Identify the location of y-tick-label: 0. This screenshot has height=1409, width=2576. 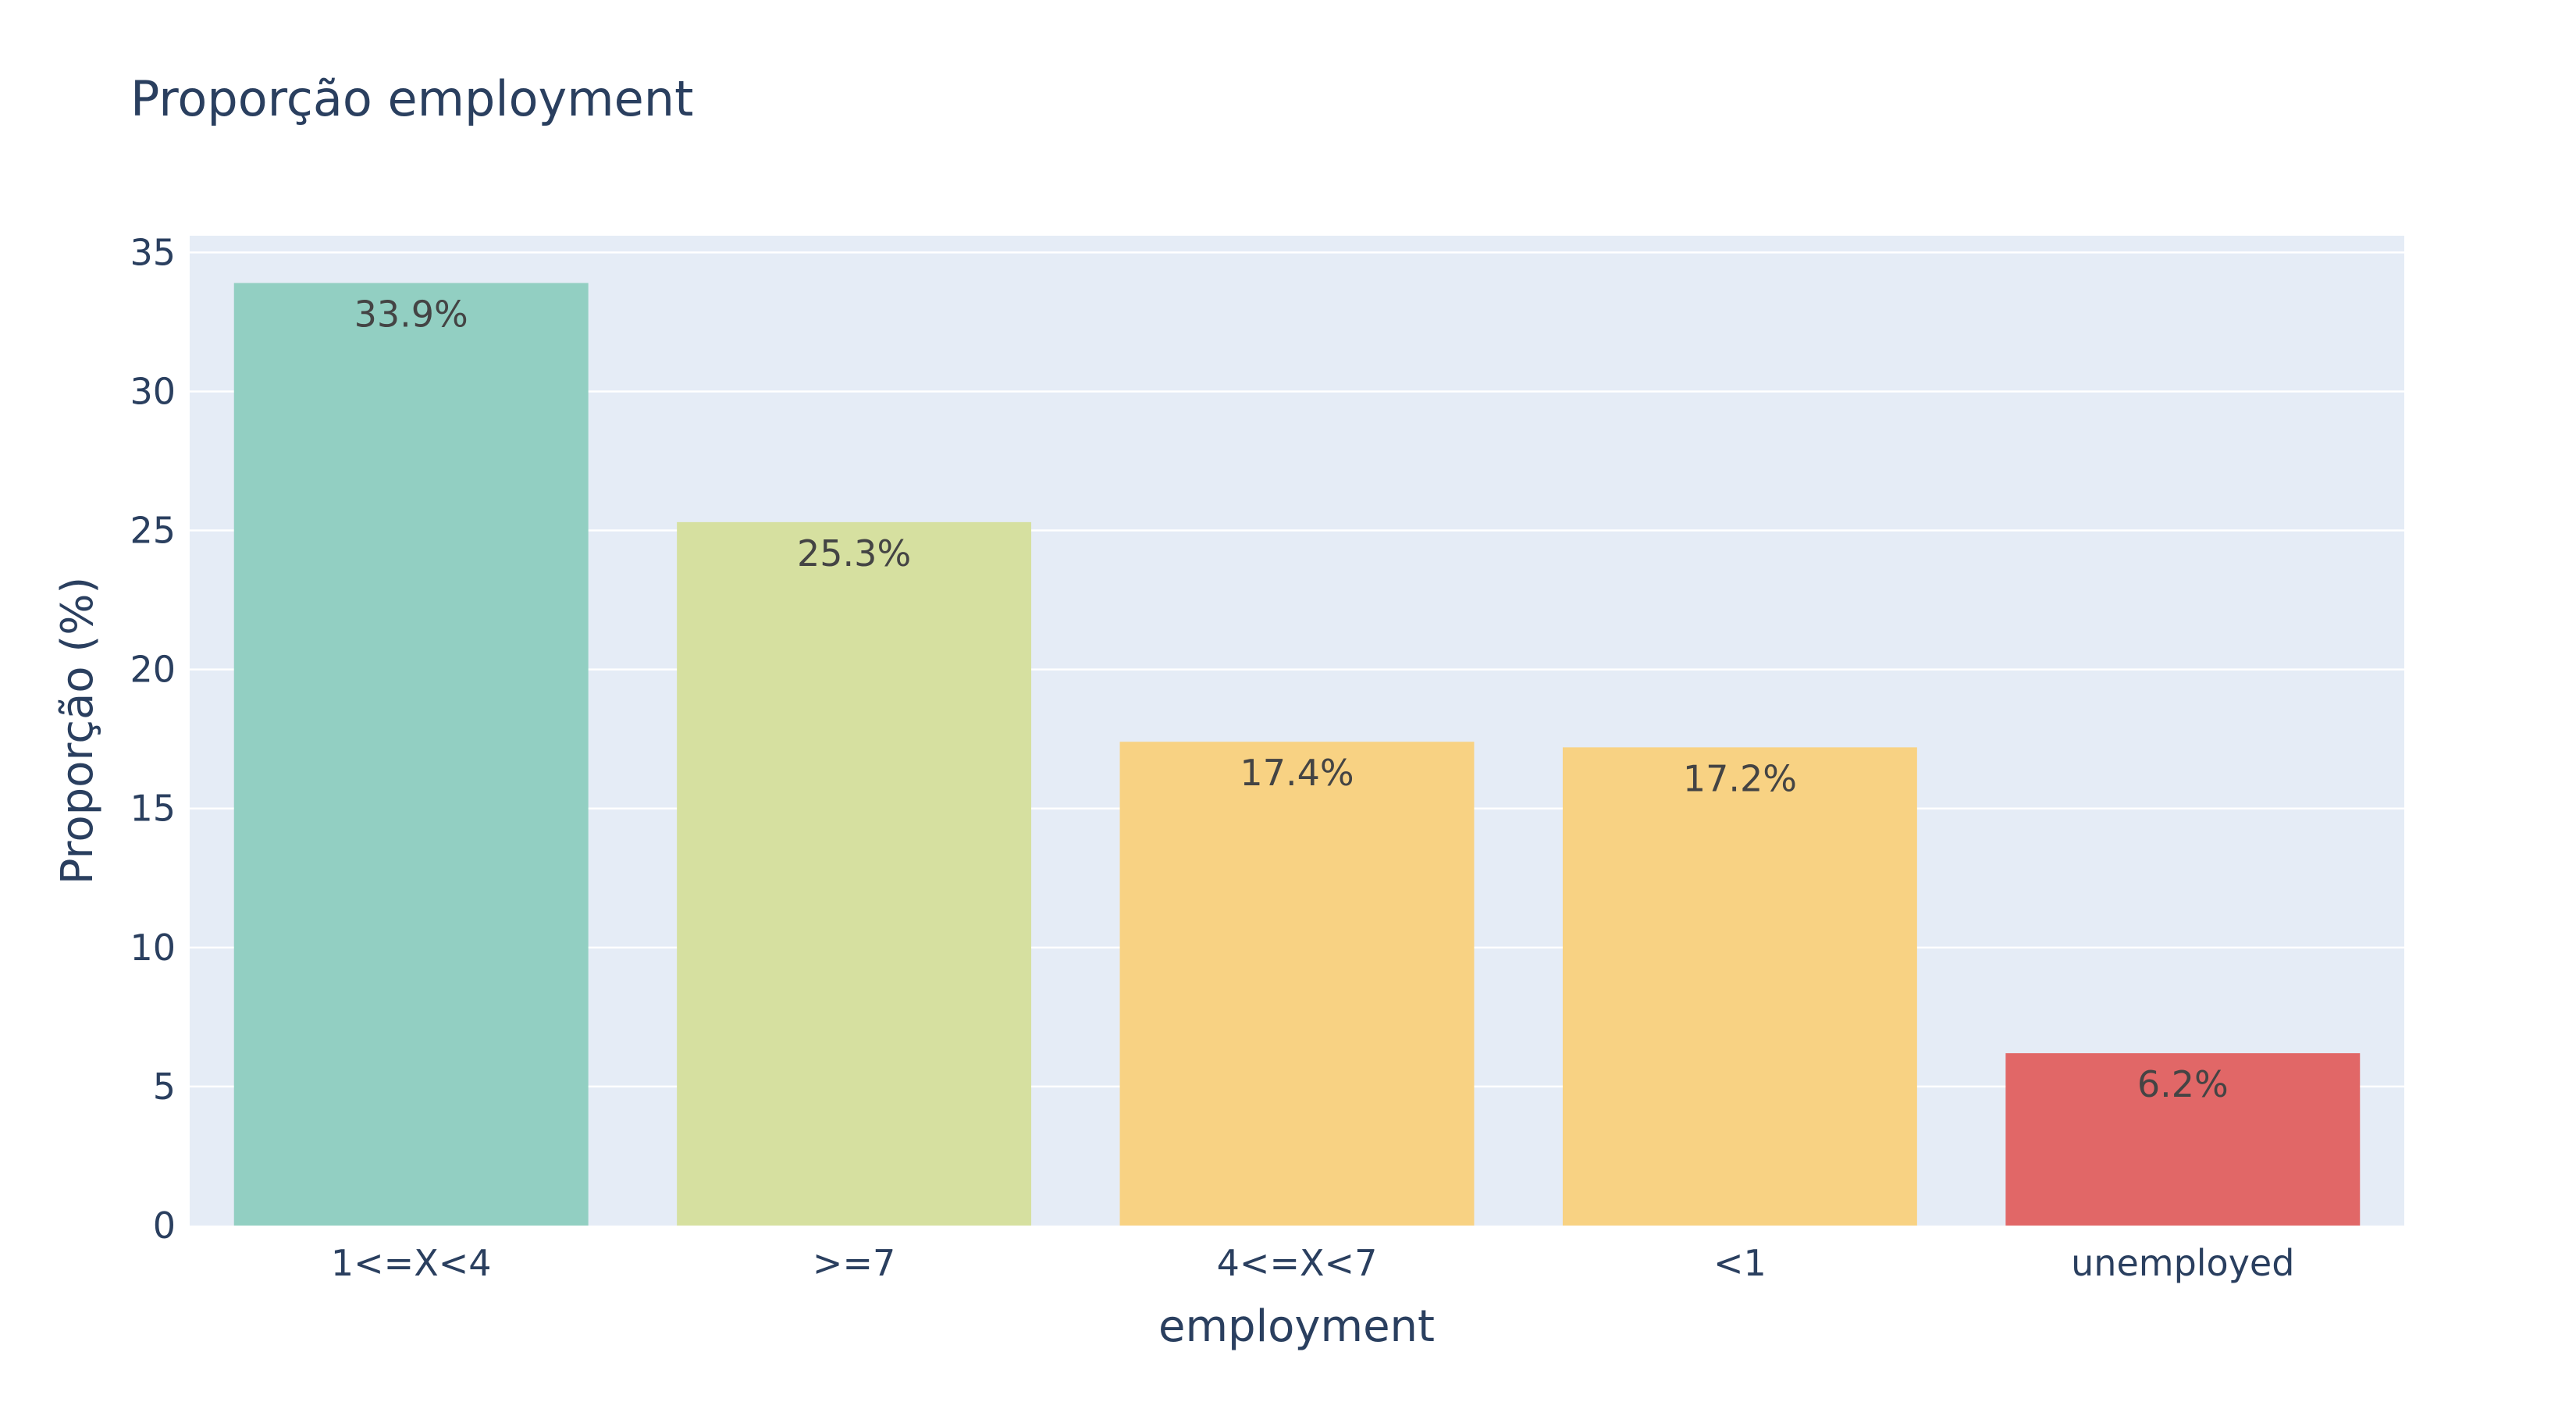
(164, 1225).